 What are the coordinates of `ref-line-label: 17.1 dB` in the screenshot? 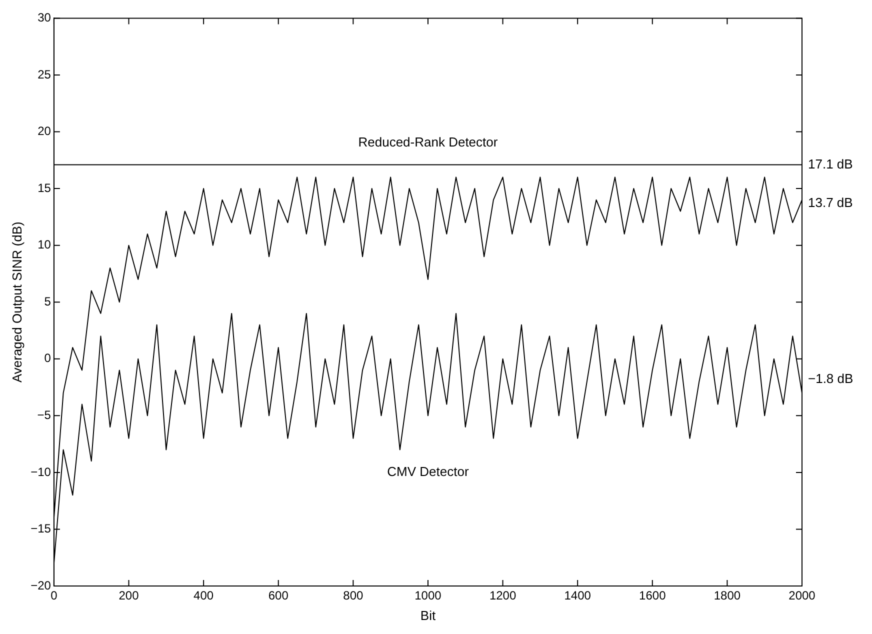 It's located at (830, 164).